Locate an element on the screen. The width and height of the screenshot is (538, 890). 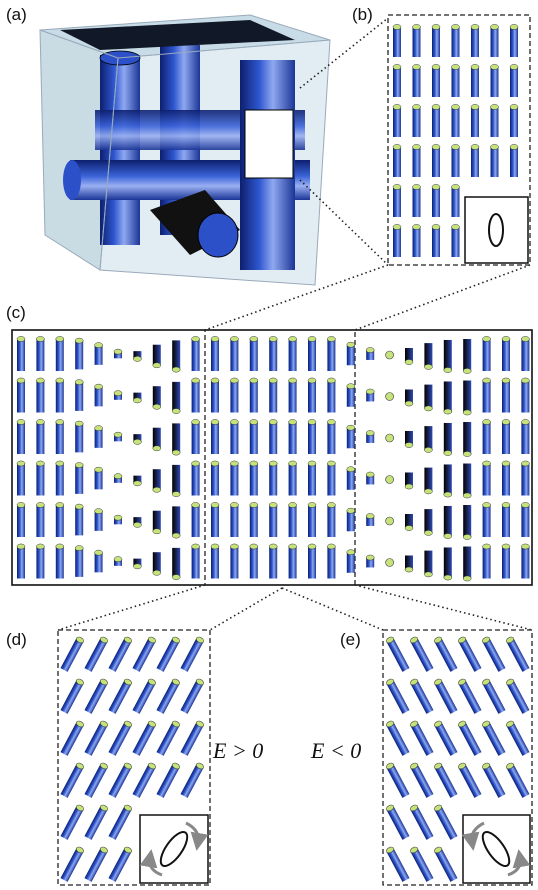
field-label: E < 0 is located at coordinates (335, 750).